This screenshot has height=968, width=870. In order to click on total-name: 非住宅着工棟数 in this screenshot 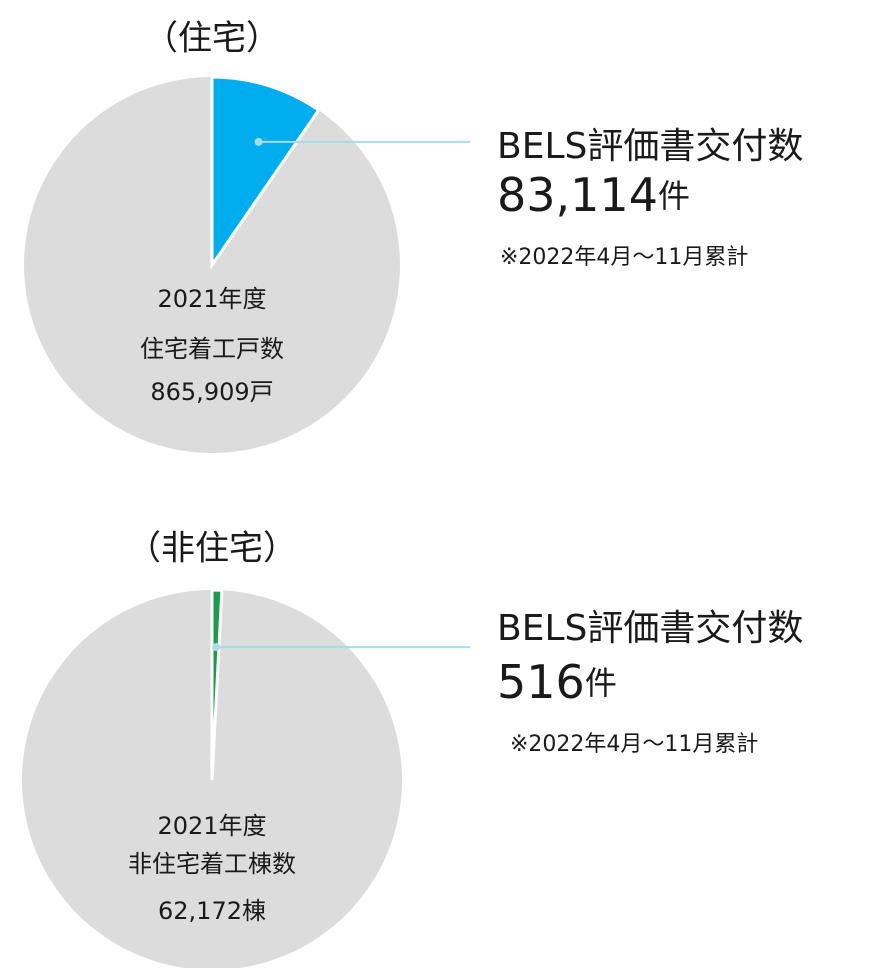, I will do `click(212, 864)`.